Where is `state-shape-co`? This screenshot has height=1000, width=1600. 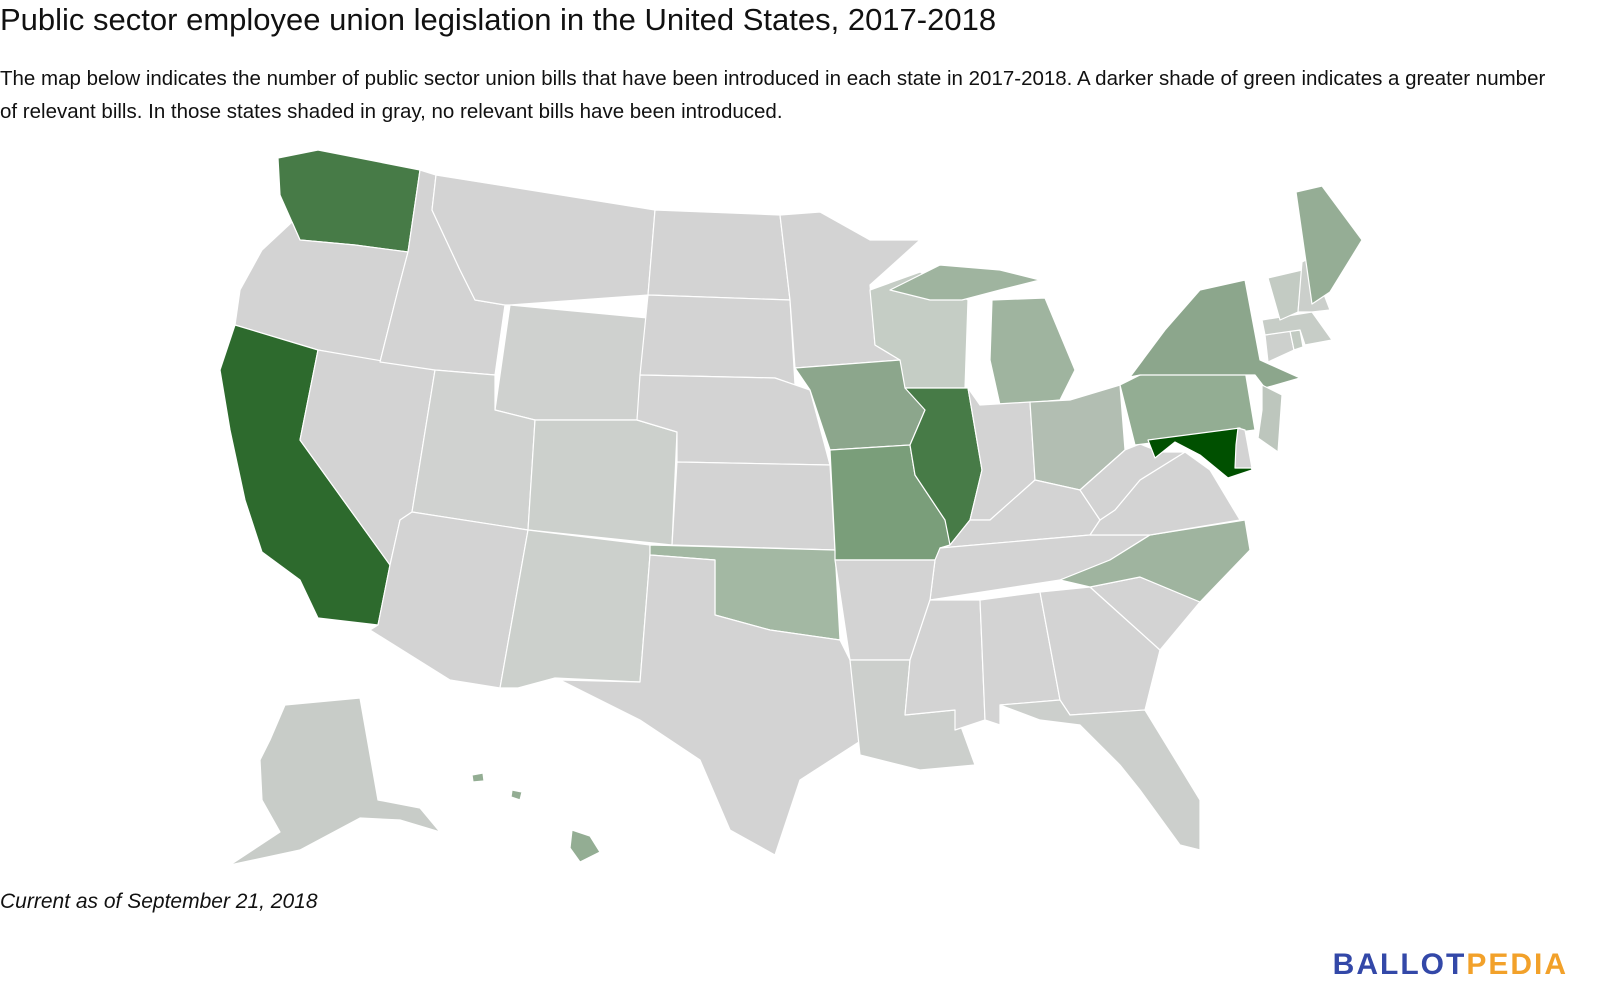
state-shape-co is located at coordinates (602, 482).